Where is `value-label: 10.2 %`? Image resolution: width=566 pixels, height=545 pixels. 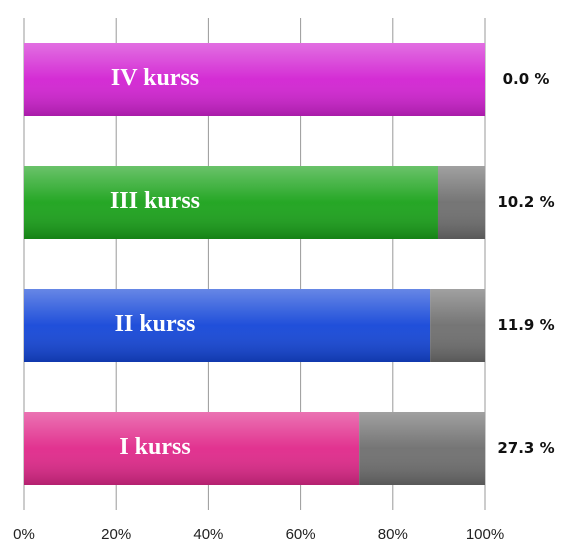
value-label: 10.2 % is located at coordinates (525, 202).